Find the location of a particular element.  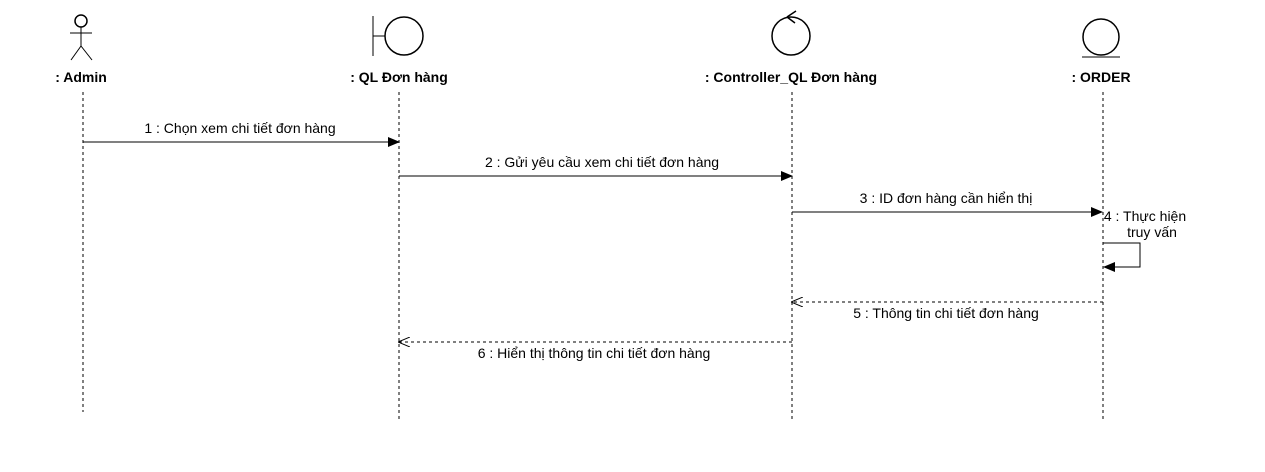

message-4-label-line2: truy vấn is located at coordinates (1152, 232).